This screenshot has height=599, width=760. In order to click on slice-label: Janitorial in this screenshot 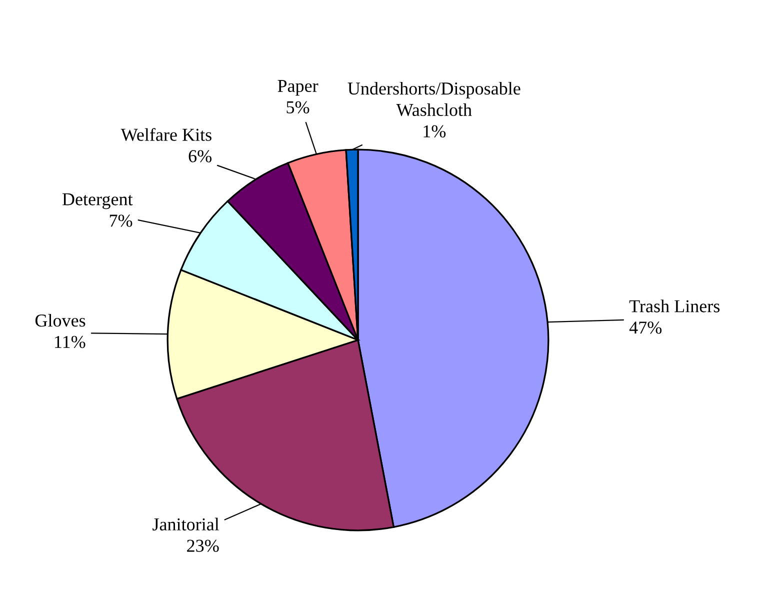, I will do `click(186, 524)`.